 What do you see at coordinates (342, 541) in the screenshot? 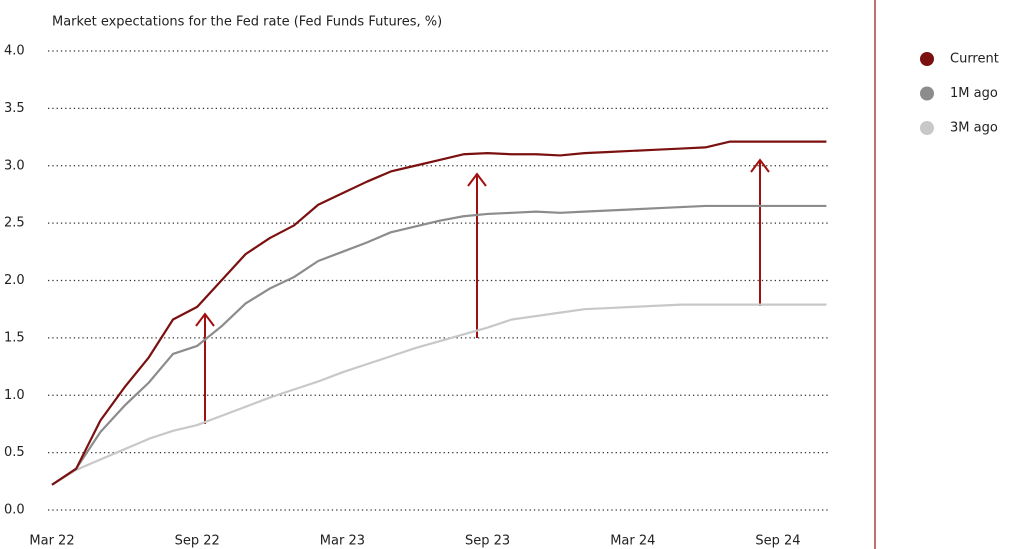
I see `x-tick-label: Mar 23` at bounding box center [342, 541].